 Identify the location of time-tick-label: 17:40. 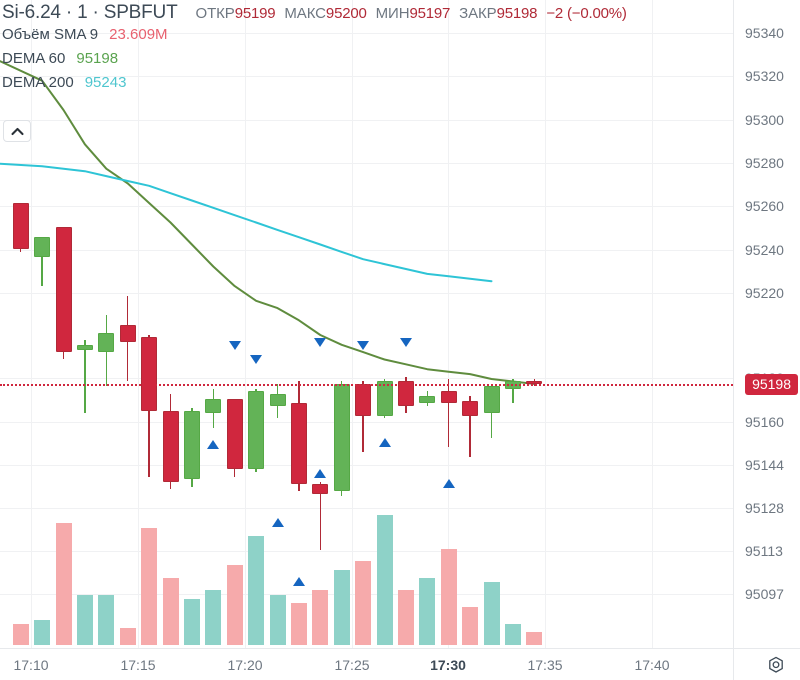
(652, 665).